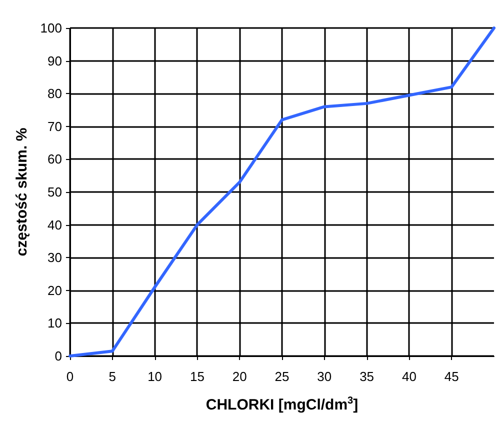  Describe the element at coordinates (409, 376) in the screenshot. I see `x-tick-label: 40` at that location.